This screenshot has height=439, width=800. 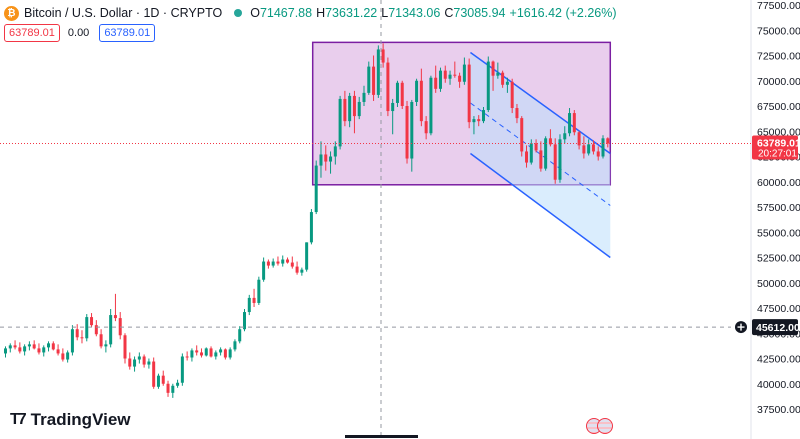 I want to click on price-tick-label: 70000.00, so click(x=778, y=82).